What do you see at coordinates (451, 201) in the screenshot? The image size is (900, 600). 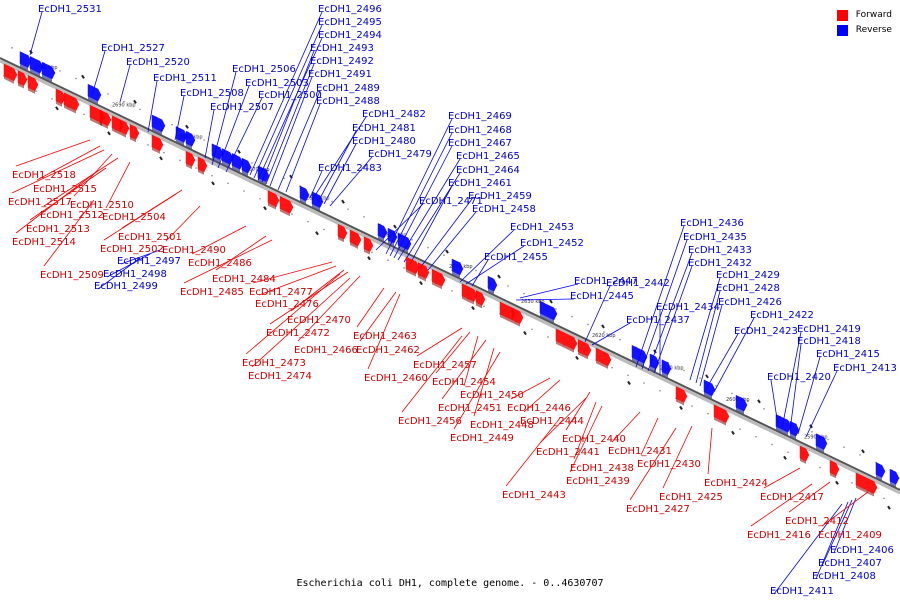 I see `gene-label: EcDH1_2471` at bounding box center [451, 201].